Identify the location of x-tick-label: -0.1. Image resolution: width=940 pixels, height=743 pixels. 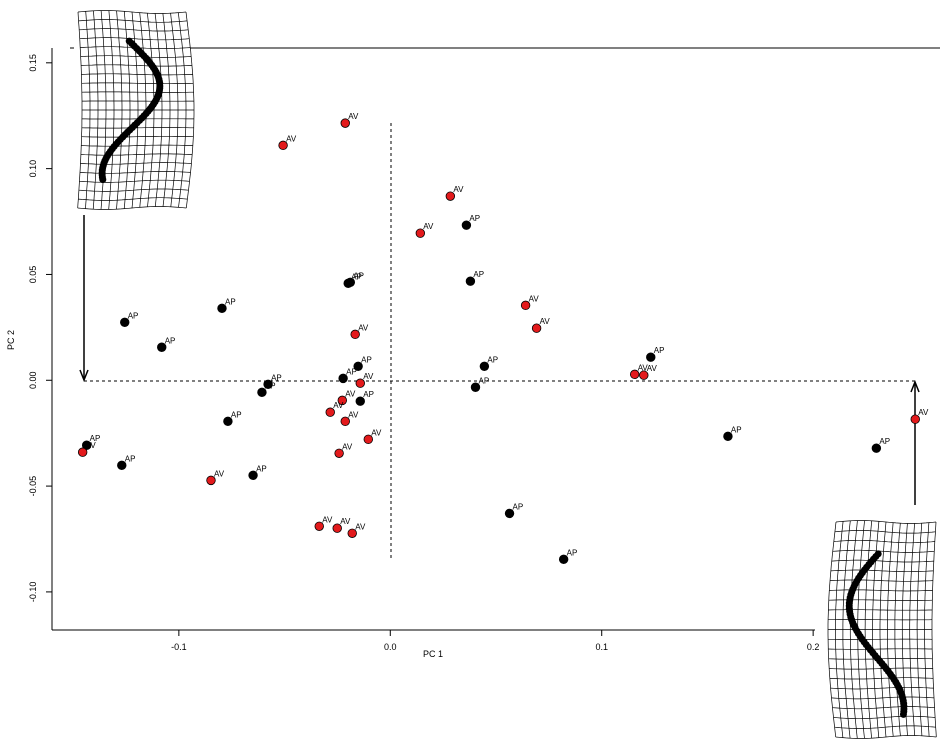
(179, 647).